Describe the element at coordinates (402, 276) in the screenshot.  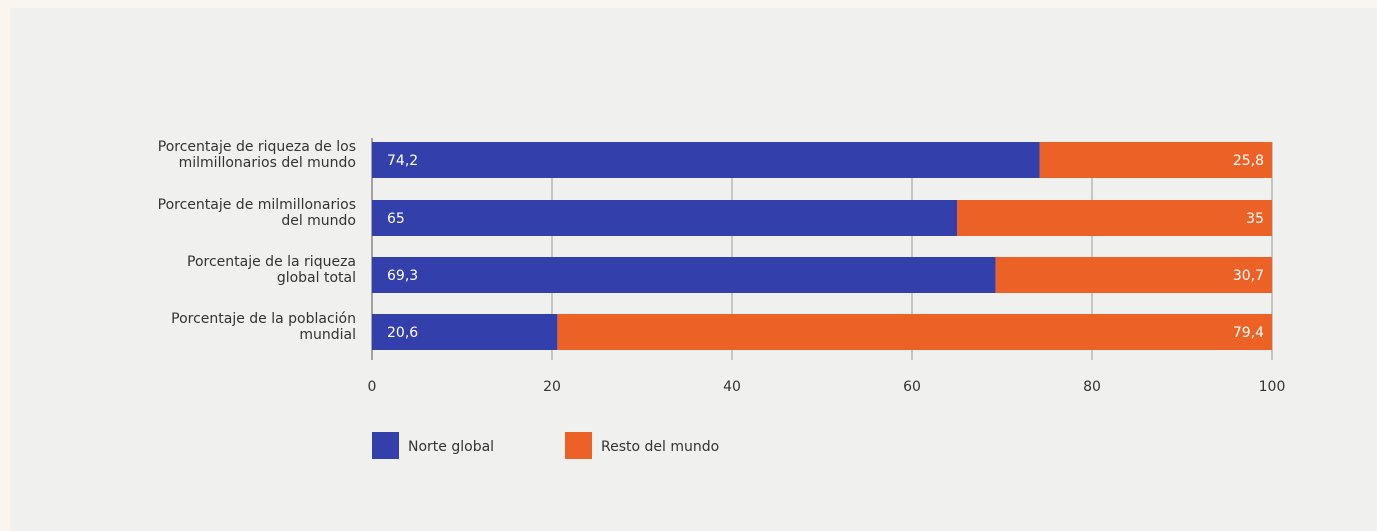
I see `bar-value-label: 69,3` at that location.